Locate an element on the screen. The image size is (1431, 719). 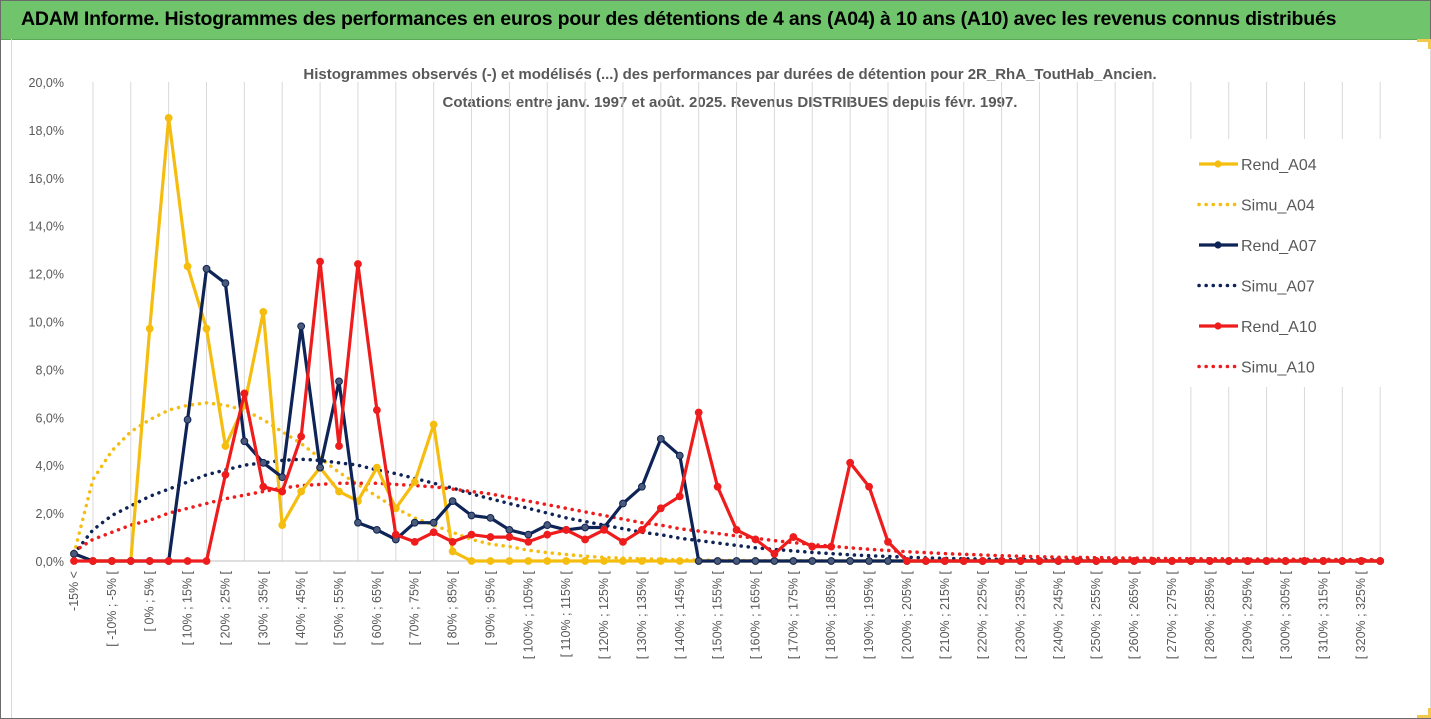
x-tick-label: [ 70% ; 75% [ is located at coordinates (415, 607).